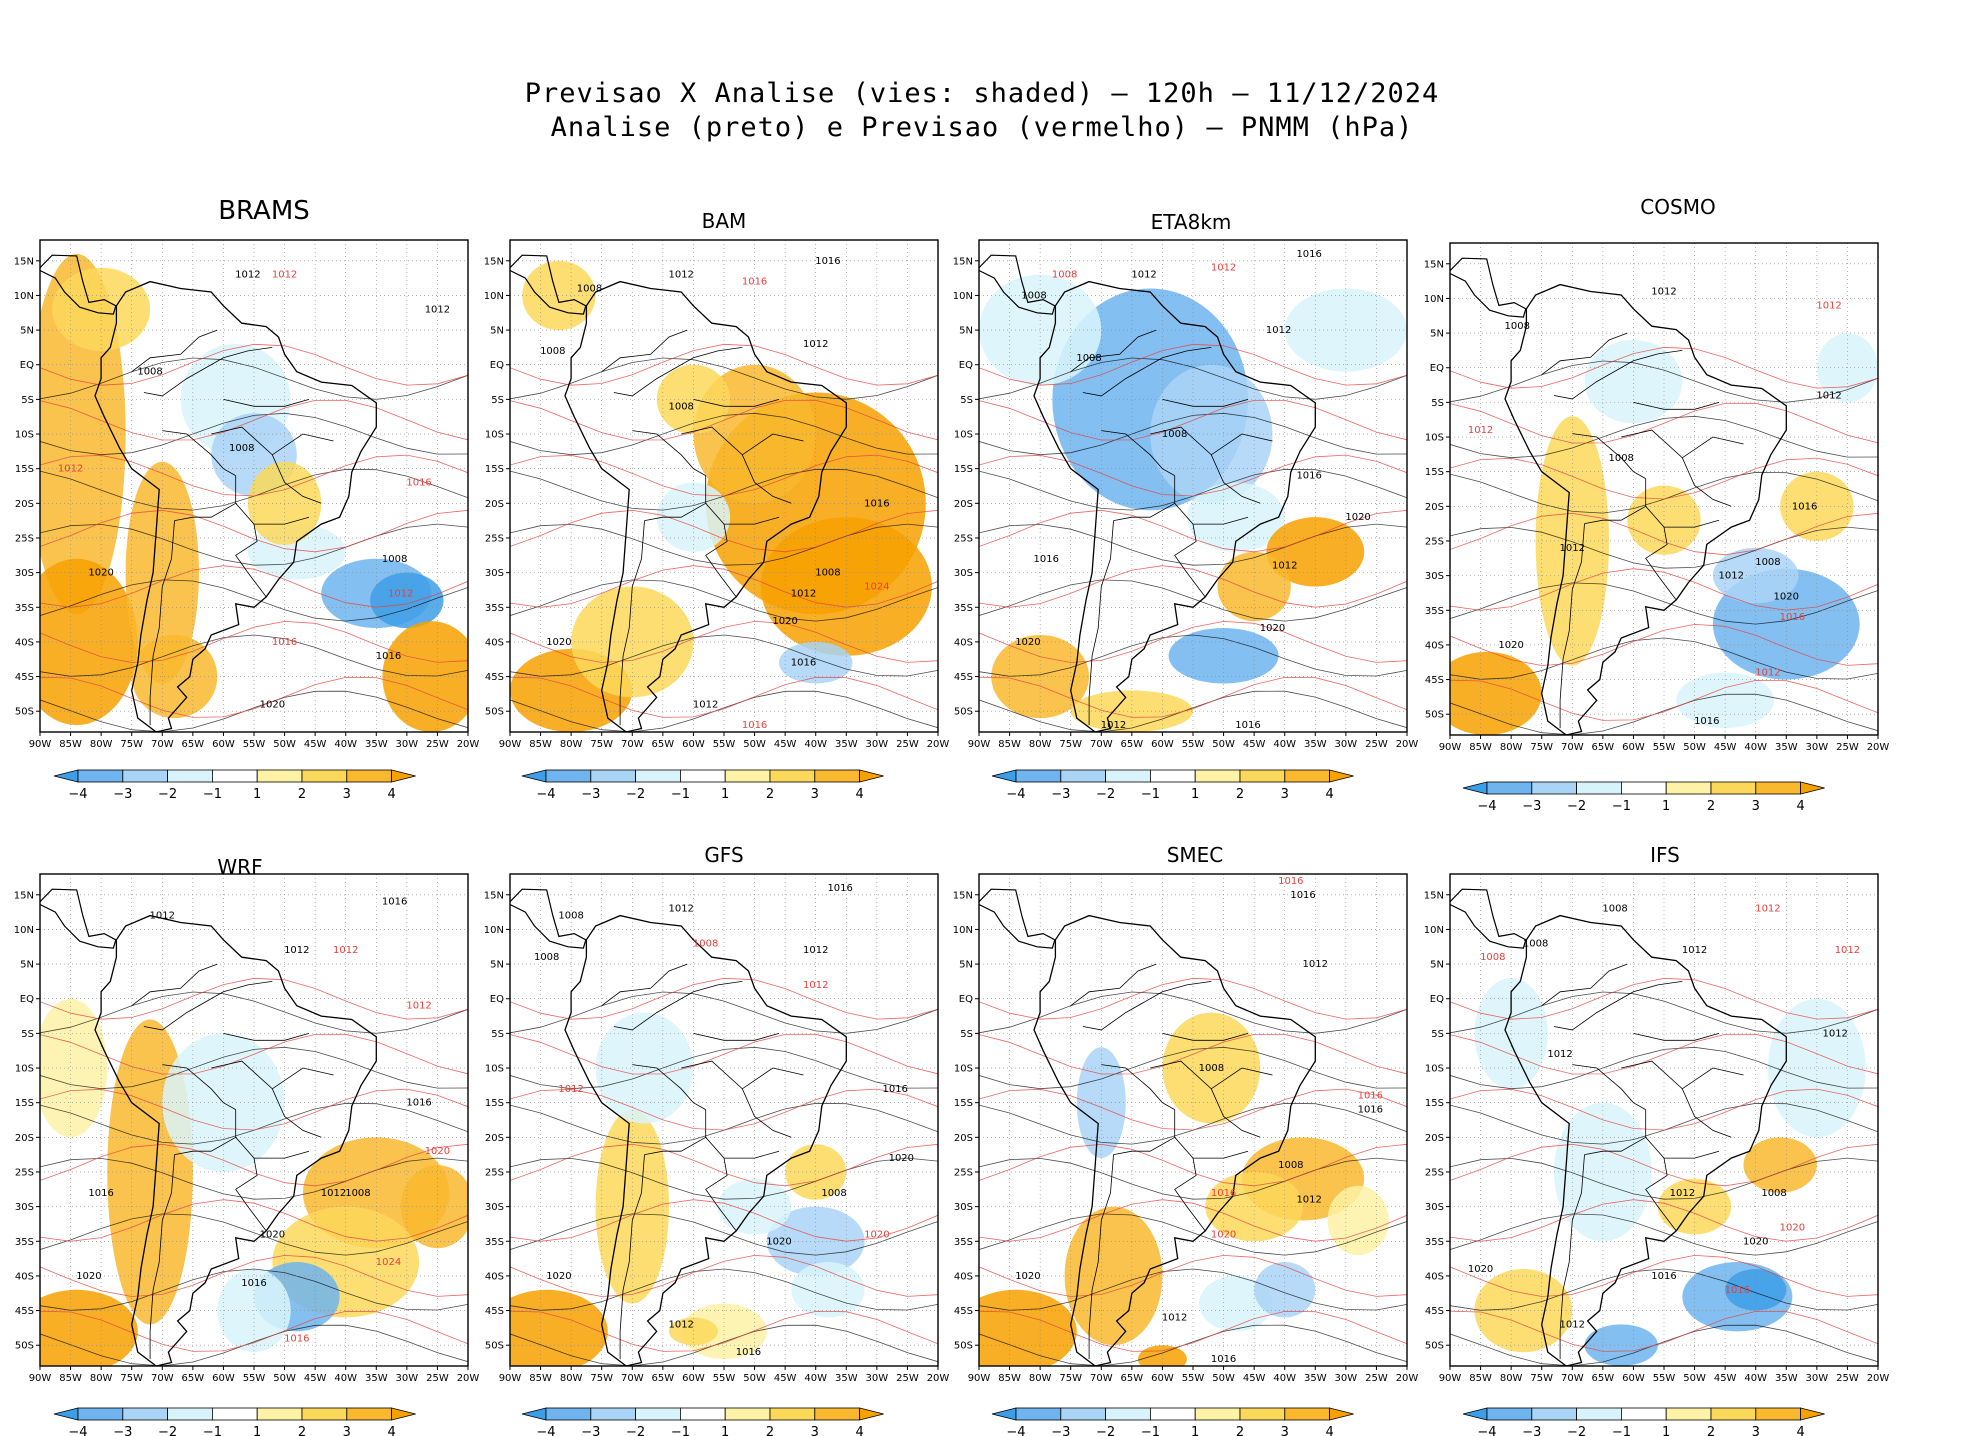  Describe the element at coordinates (167, 794) in the screenshot. I see `colorbar-label: −2` at that location.